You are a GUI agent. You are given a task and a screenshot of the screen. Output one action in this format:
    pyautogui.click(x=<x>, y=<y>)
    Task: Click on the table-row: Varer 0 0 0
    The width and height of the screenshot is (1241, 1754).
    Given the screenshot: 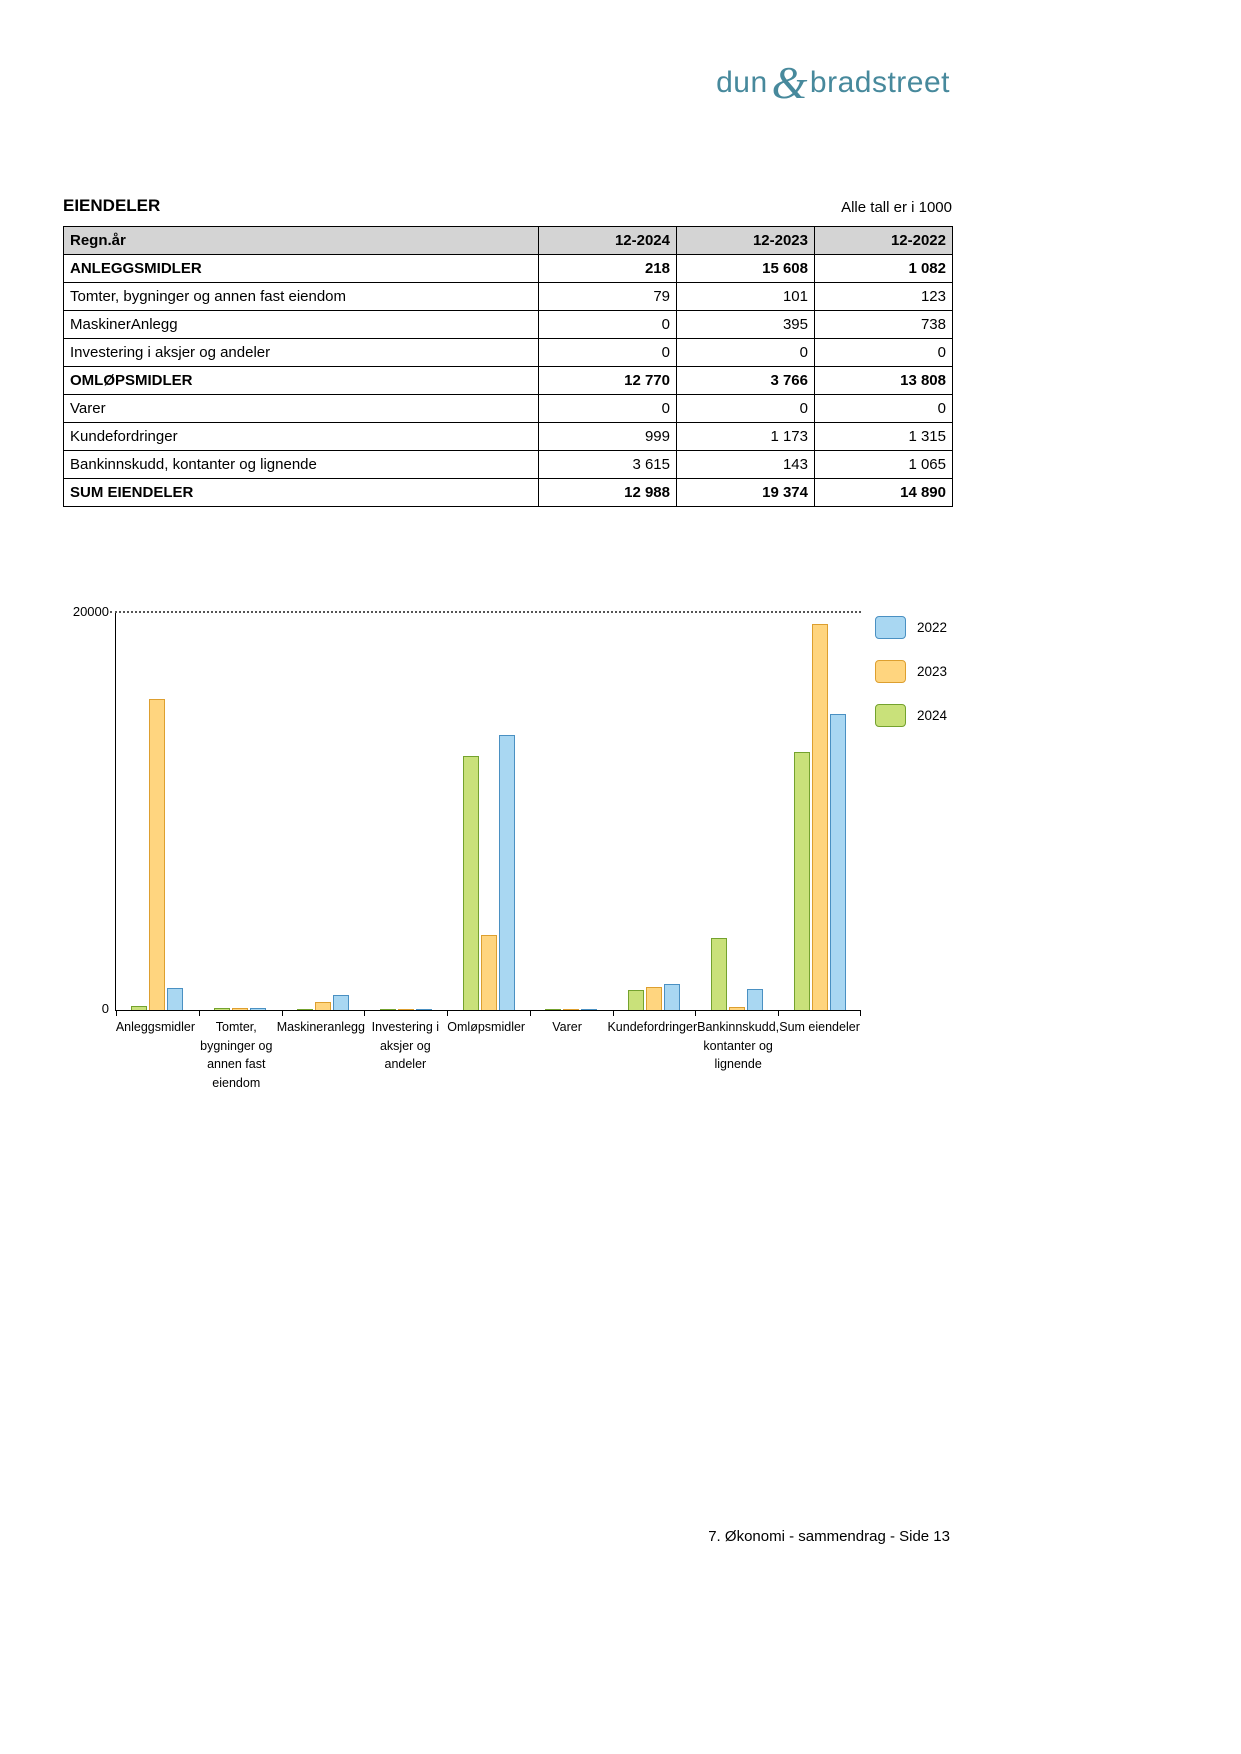 What is the action you would take?
    pyautogui.click(x=508, y=408)
    